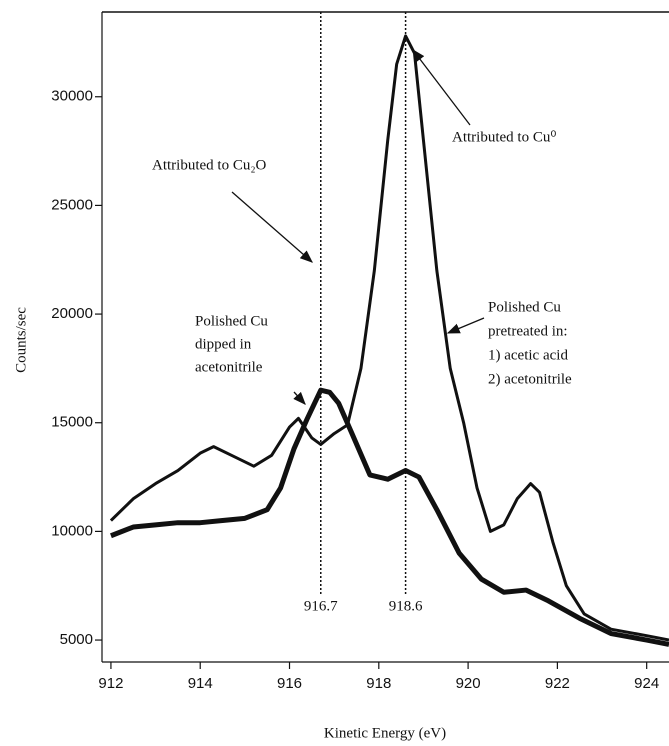 The height and width of the screenshot is (746, 669). Describe the element at coordinates (72, 422) in the screenshot. I see `y-tick-label: 15000` at that location.